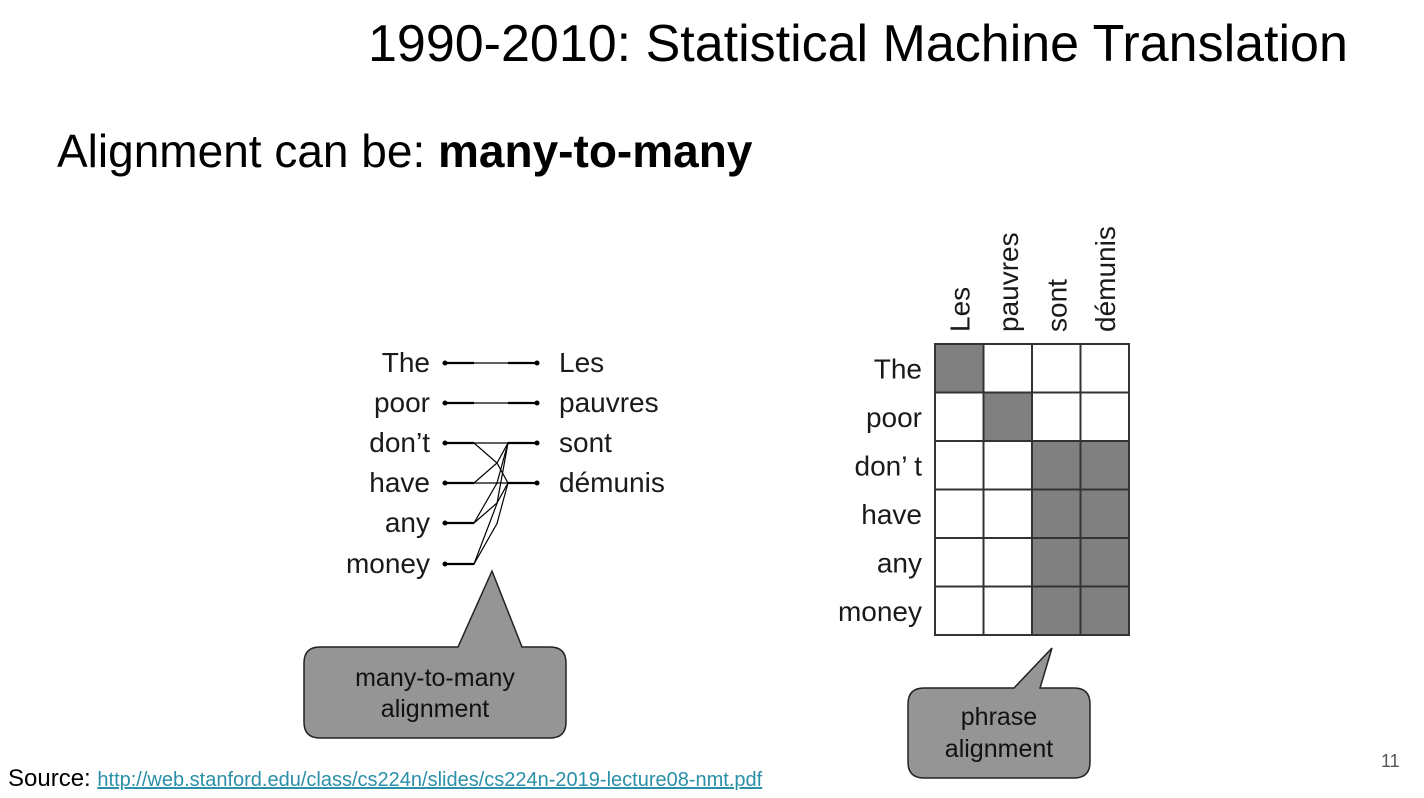 This screenshot has width=1424, height=798. Describe the element at coordinates (609, 402) in the screenshot. I see `french-word: pauvres` at that location.